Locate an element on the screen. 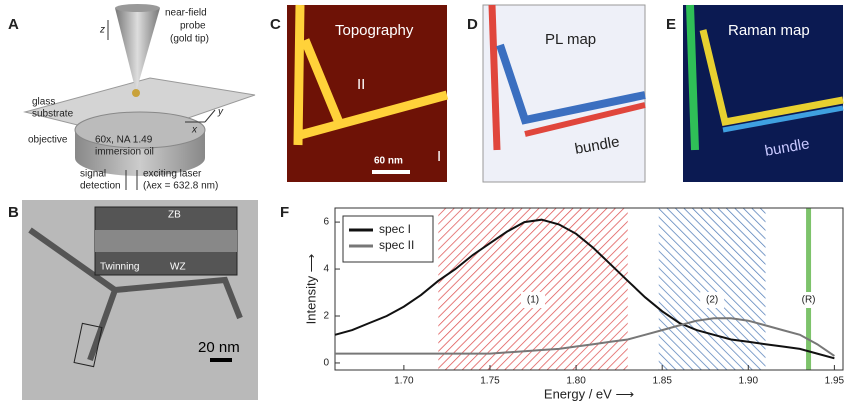 This screenshot has height=403, width=845. gold-tip is located at coordinates (136, 93).